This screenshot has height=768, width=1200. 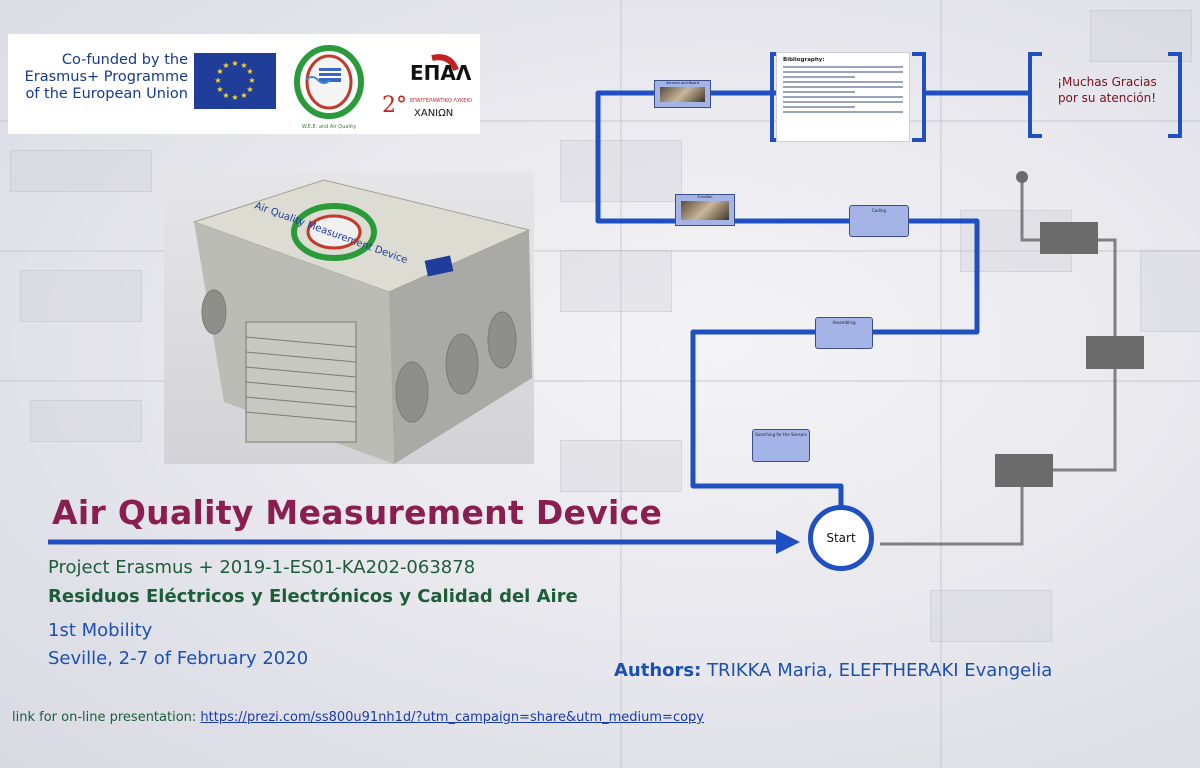 What do you see at coordinates (682, 83) in the screenshot?
I see `path-node-caption: Sensors and Board` at bounding box center [682, 83].